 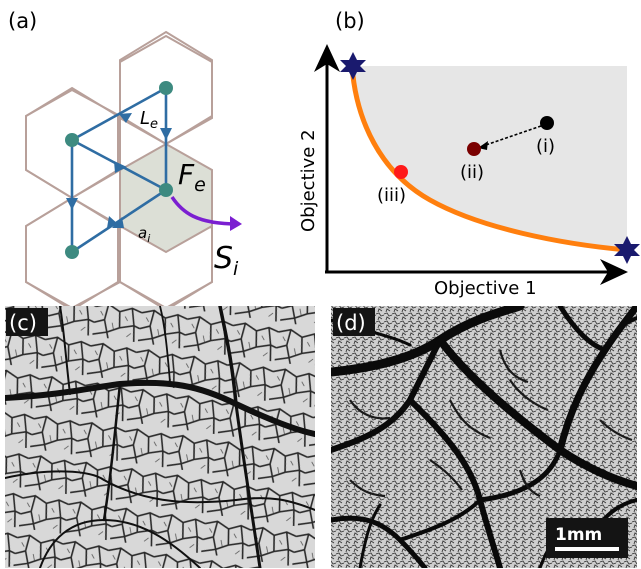 I want to click on node-bottom, so click(x=72, y=252).